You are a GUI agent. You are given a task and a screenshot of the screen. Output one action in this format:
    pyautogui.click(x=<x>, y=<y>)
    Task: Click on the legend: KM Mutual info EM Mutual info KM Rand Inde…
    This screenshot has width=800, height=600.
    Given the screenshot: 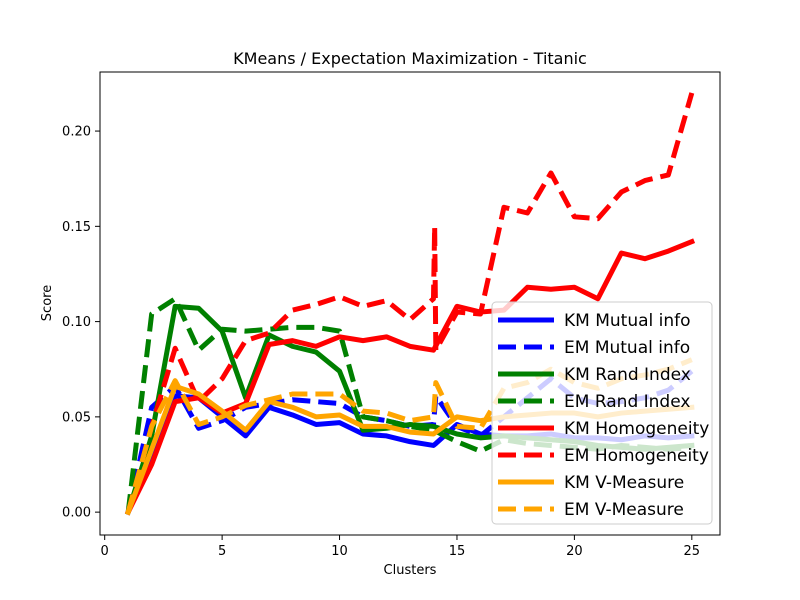 What is the action you would take?
    pyautogui.click(x=602, y=413)
    